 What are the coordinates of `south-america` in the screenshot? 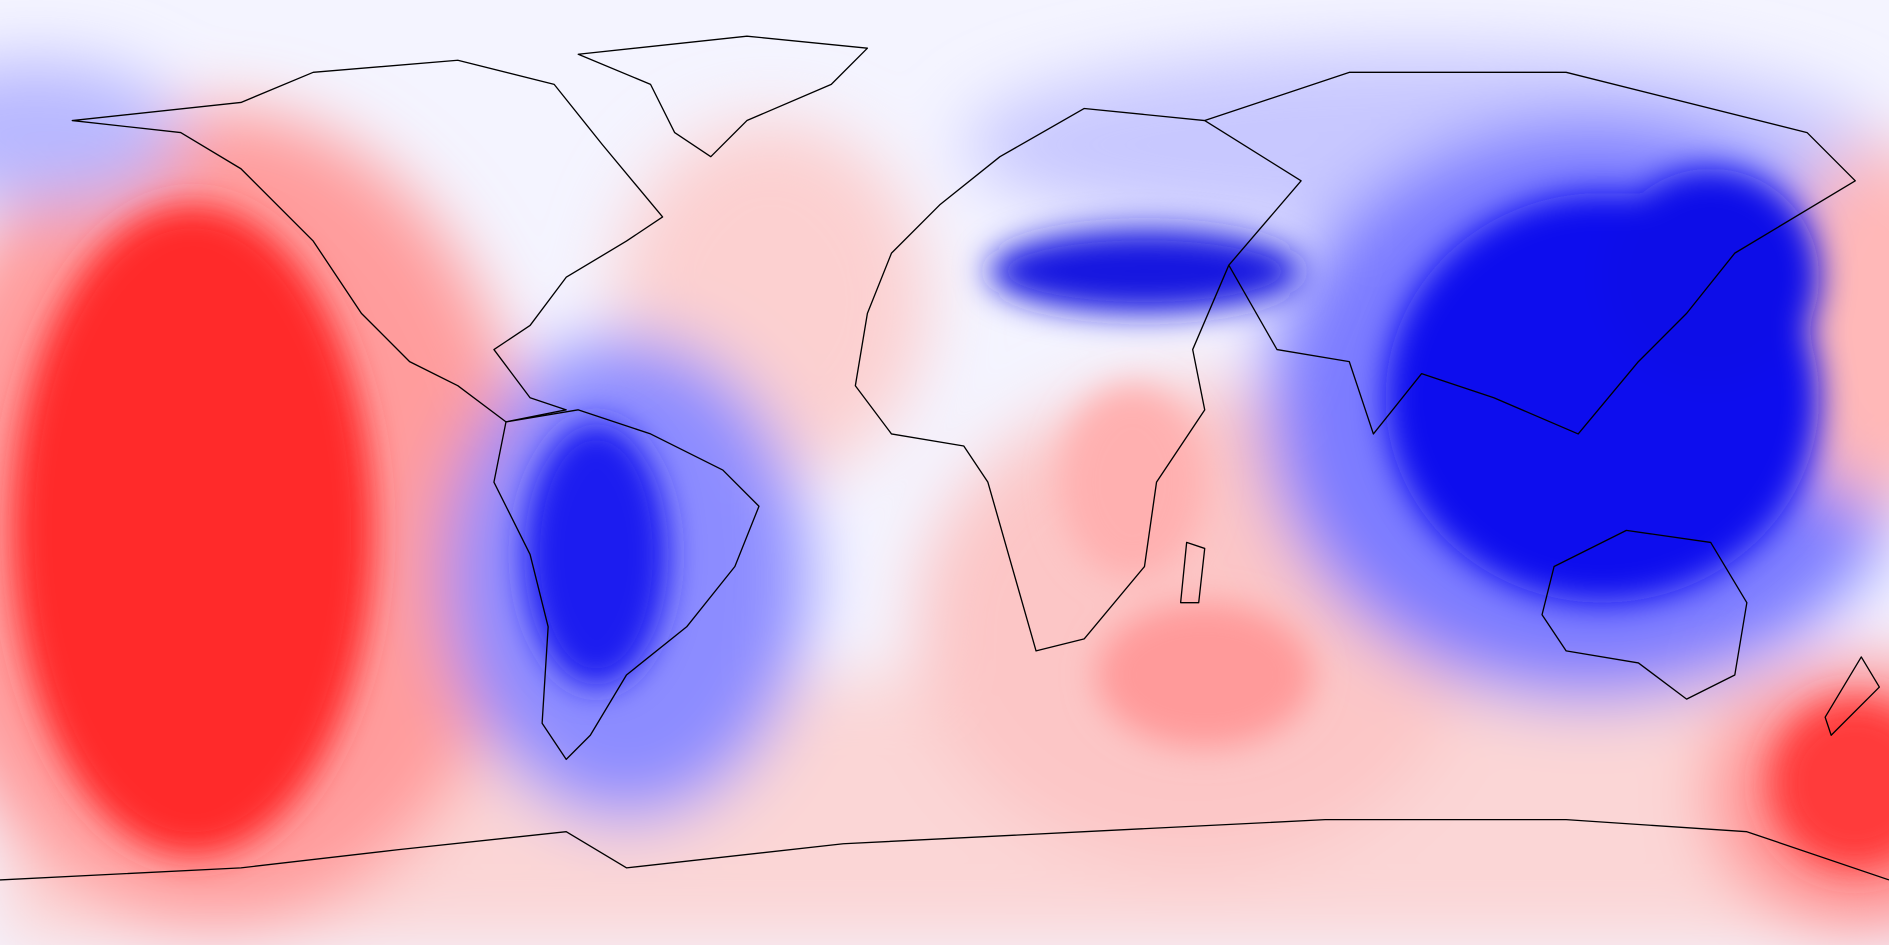 It's located at (626, 585).